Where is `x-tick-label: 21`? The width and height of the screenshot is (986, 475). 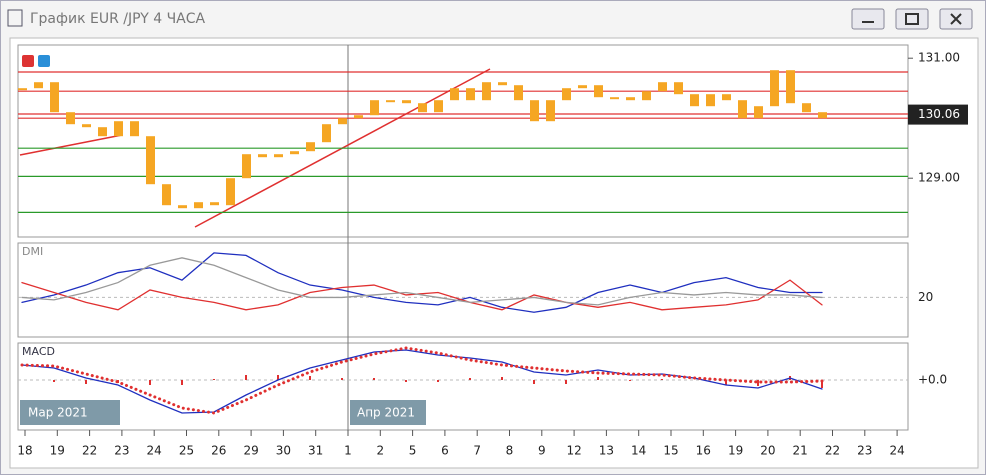 x-tick-label: 21 is located at coordinates (800, 451).